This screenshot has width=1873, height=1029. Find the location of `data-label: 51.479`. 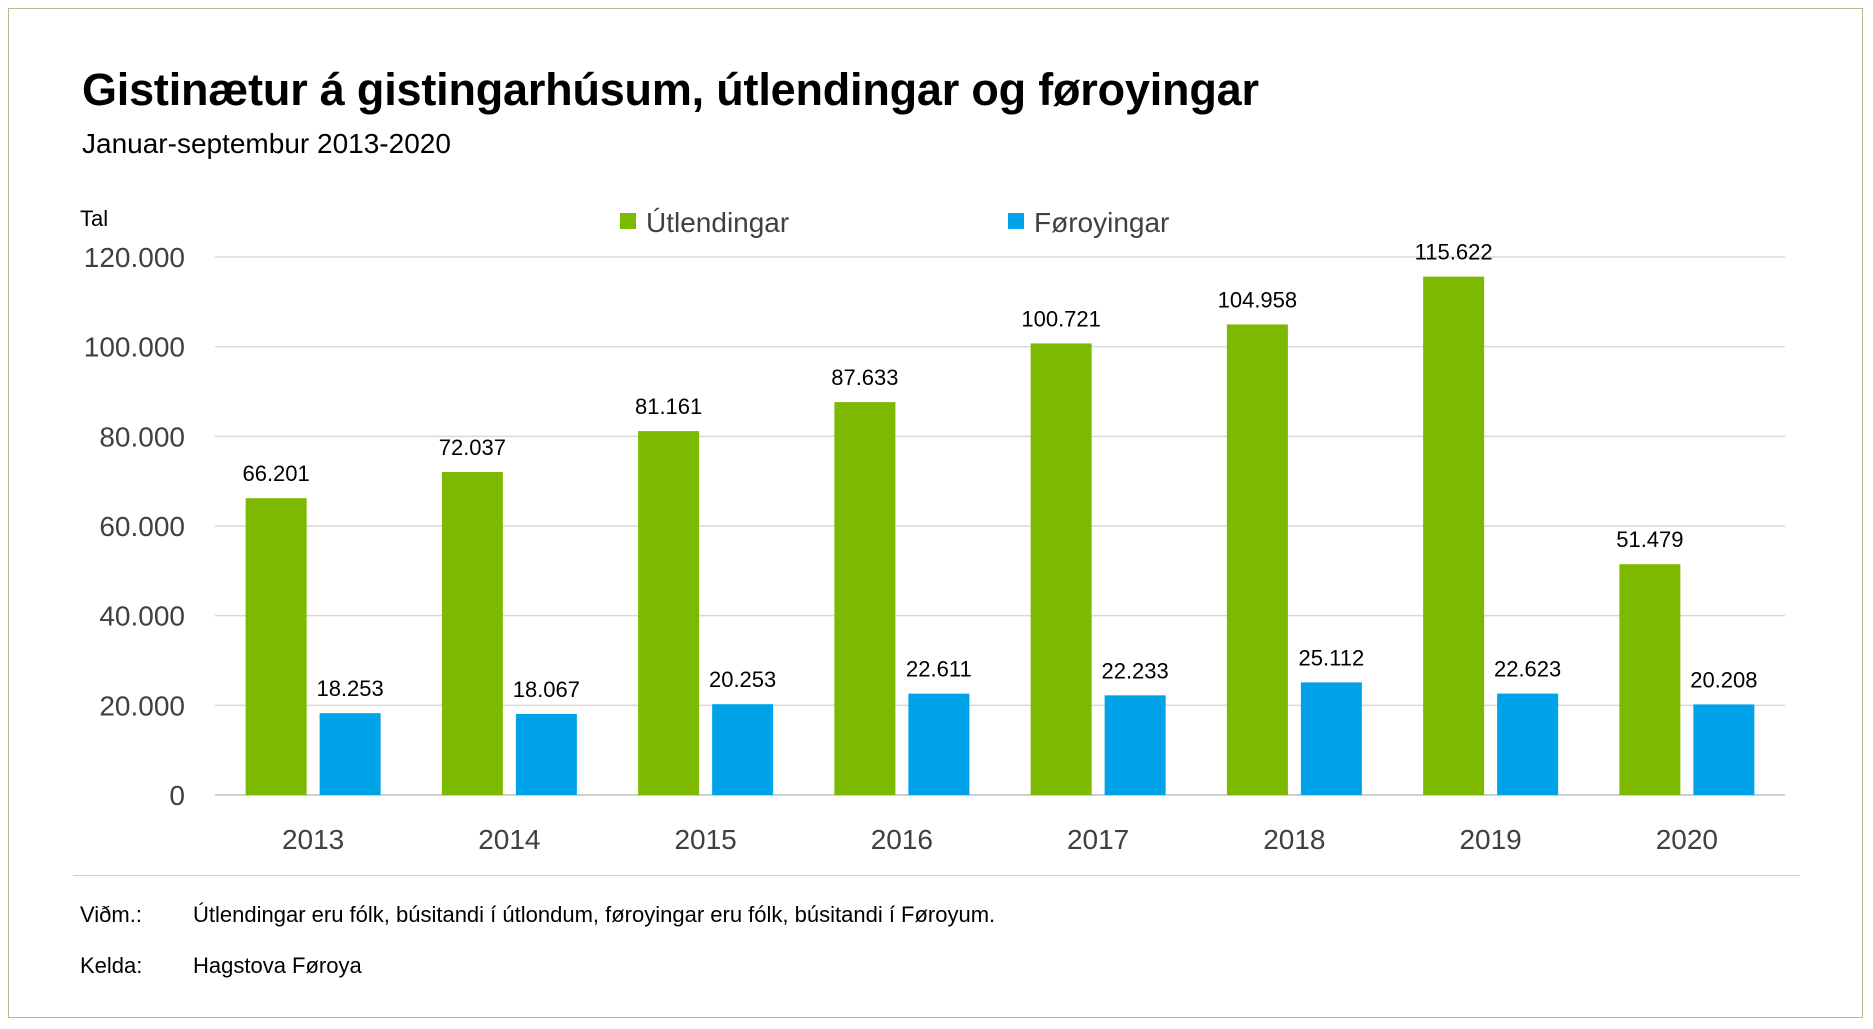

data-label: 51.479 is located at coordinates (1649, 539).